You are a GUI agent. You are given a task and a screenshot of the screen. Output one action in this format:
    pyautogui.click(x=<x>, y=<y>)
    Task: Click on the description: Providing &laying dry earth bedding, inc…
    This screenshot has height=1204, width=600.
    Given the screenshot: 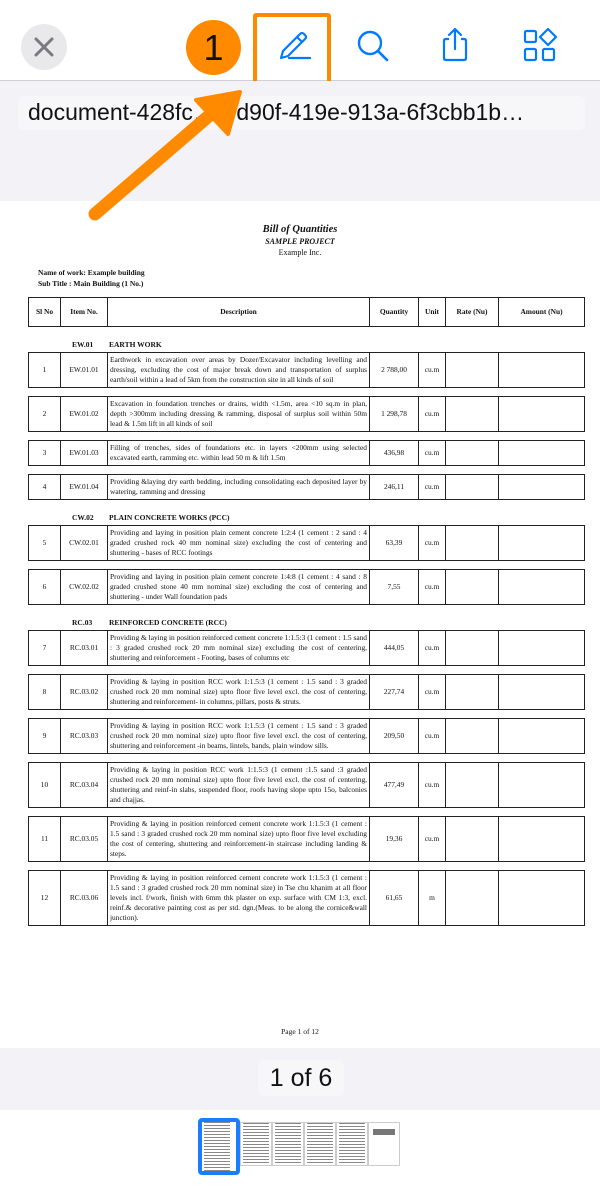 What is the action you would take?
    pyautogui.click(x=238, y=487)
    